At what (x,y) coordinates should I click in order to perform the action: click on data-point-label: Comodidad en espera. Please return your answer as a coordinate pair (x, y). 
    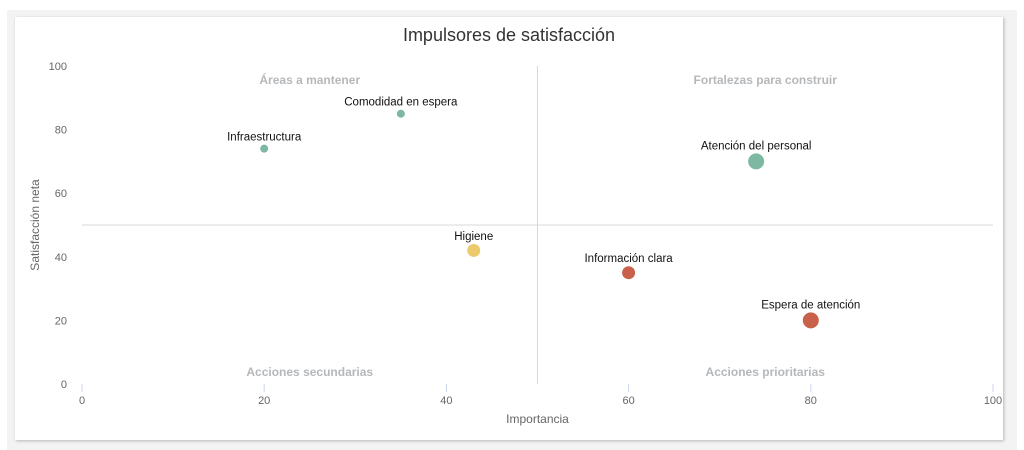
    Looking at the image, I should click on (401, 103).